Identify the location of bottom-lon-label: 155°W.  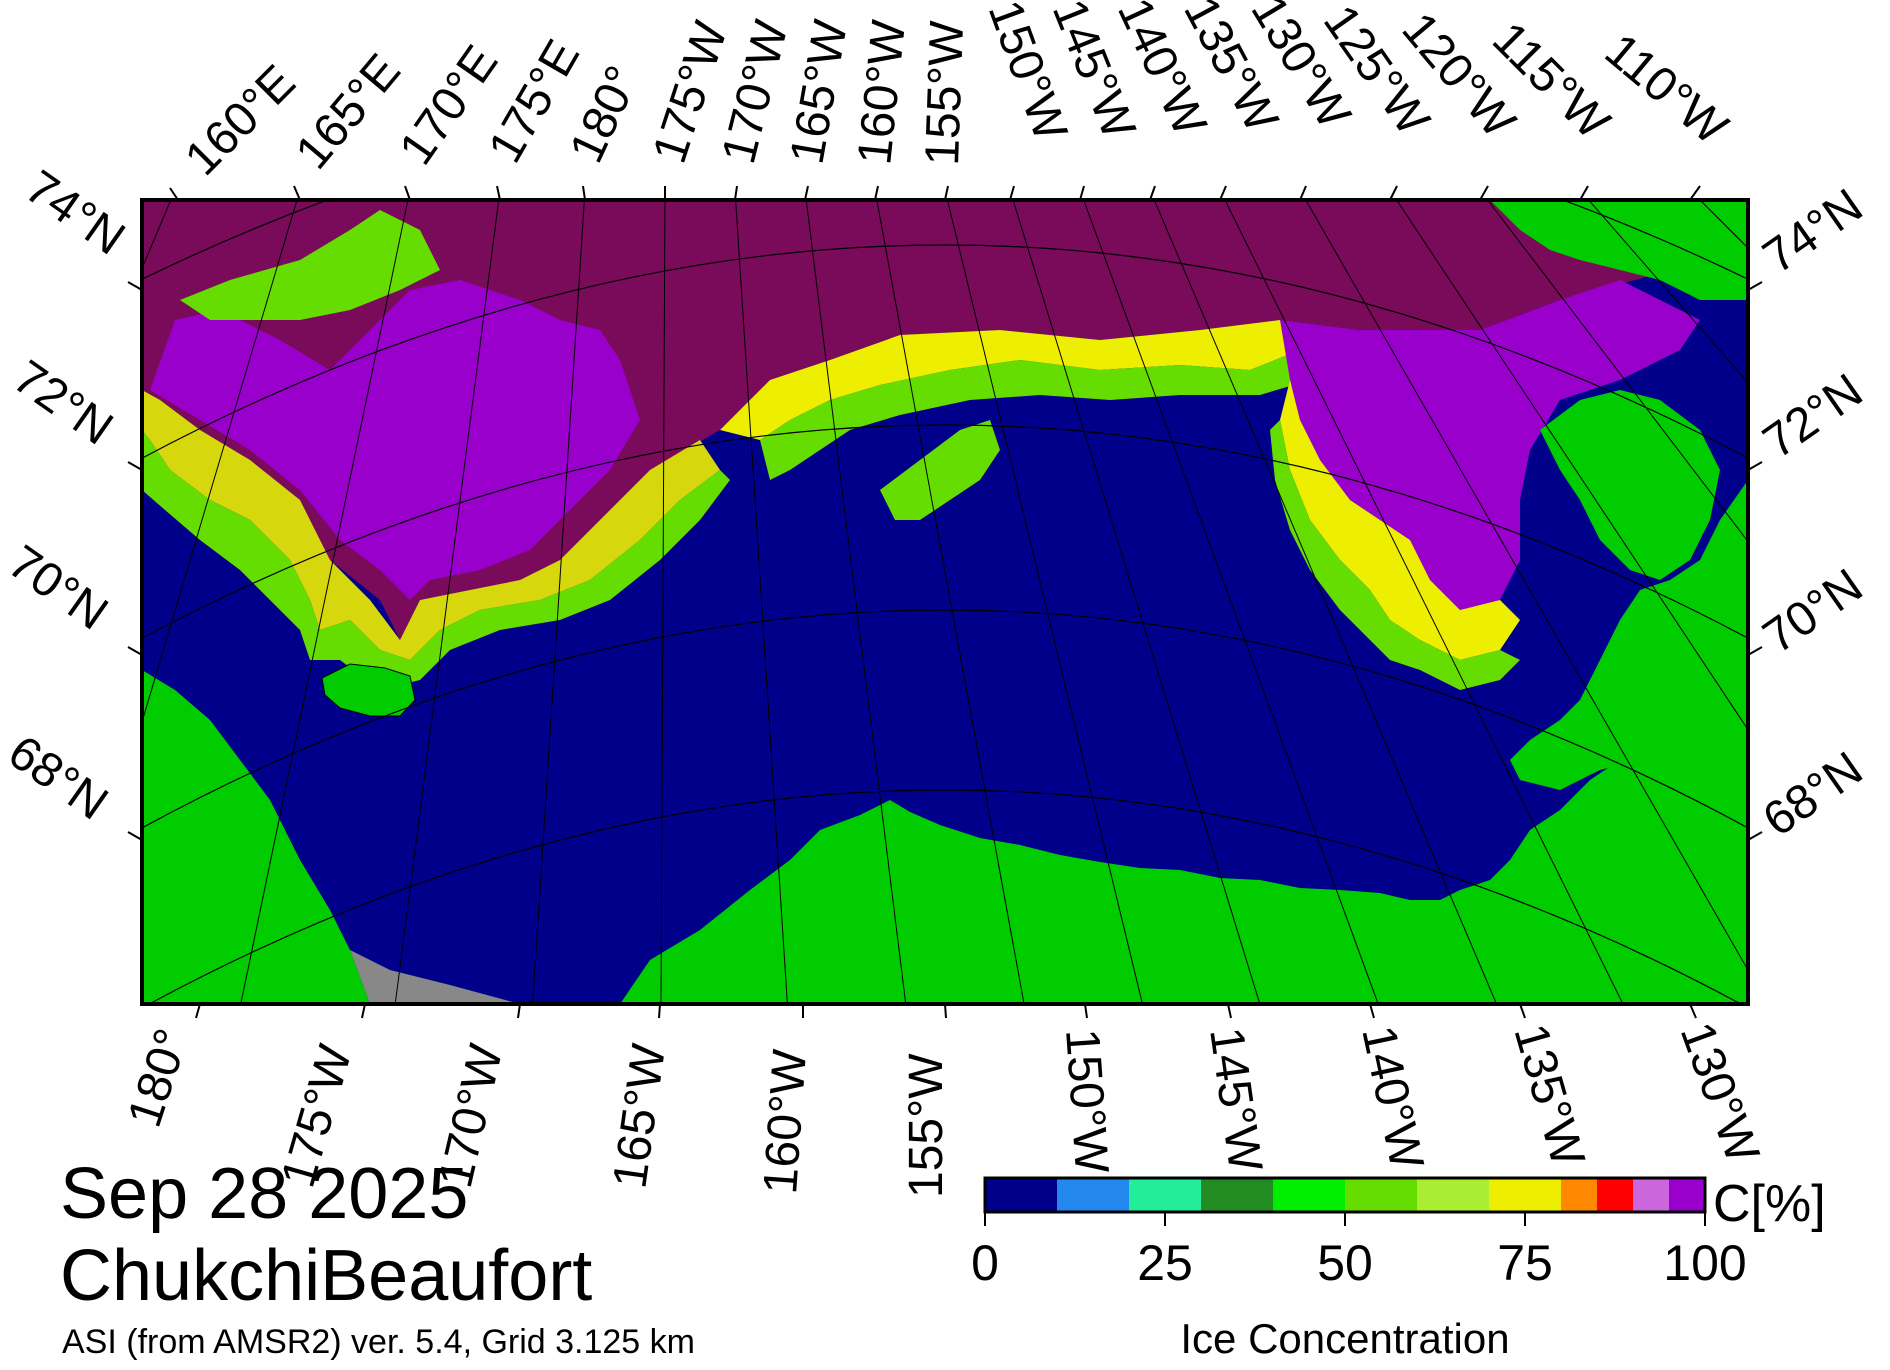
(926, 1125).